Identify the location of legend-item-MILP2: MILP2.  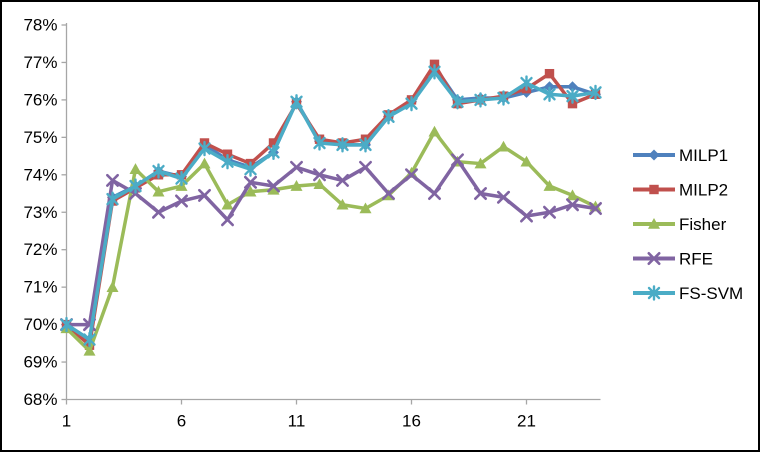
(680, 190).